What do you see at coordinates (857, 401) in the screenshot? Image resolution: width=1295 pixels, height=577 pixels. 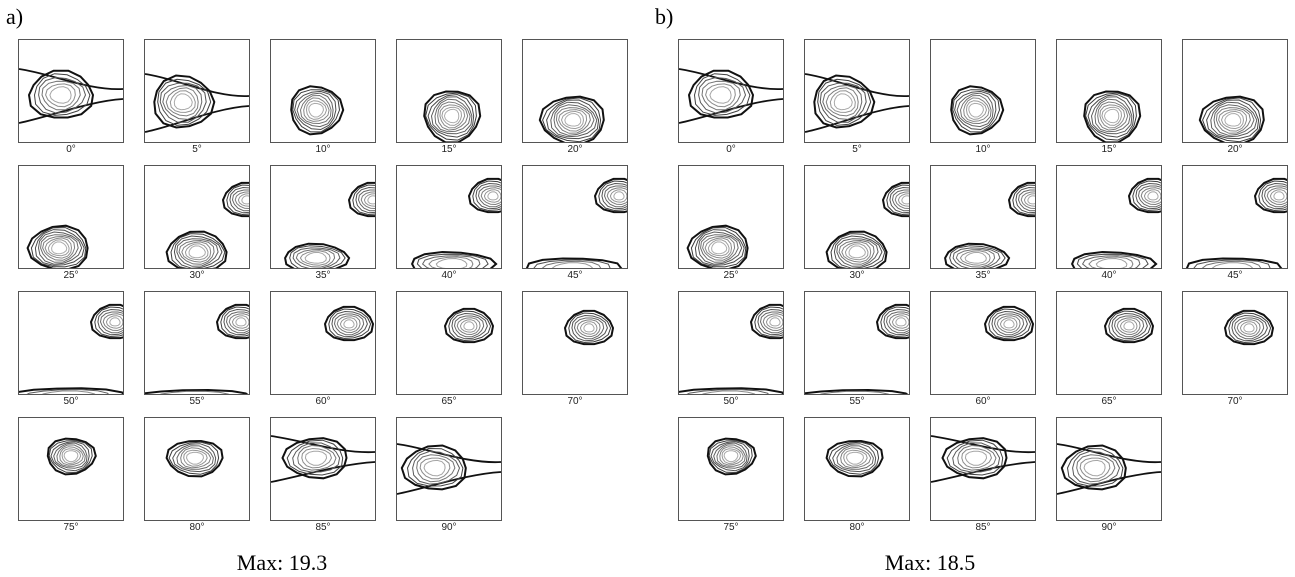 I see `angle-label: 55°` at bounding box center [857, 401].